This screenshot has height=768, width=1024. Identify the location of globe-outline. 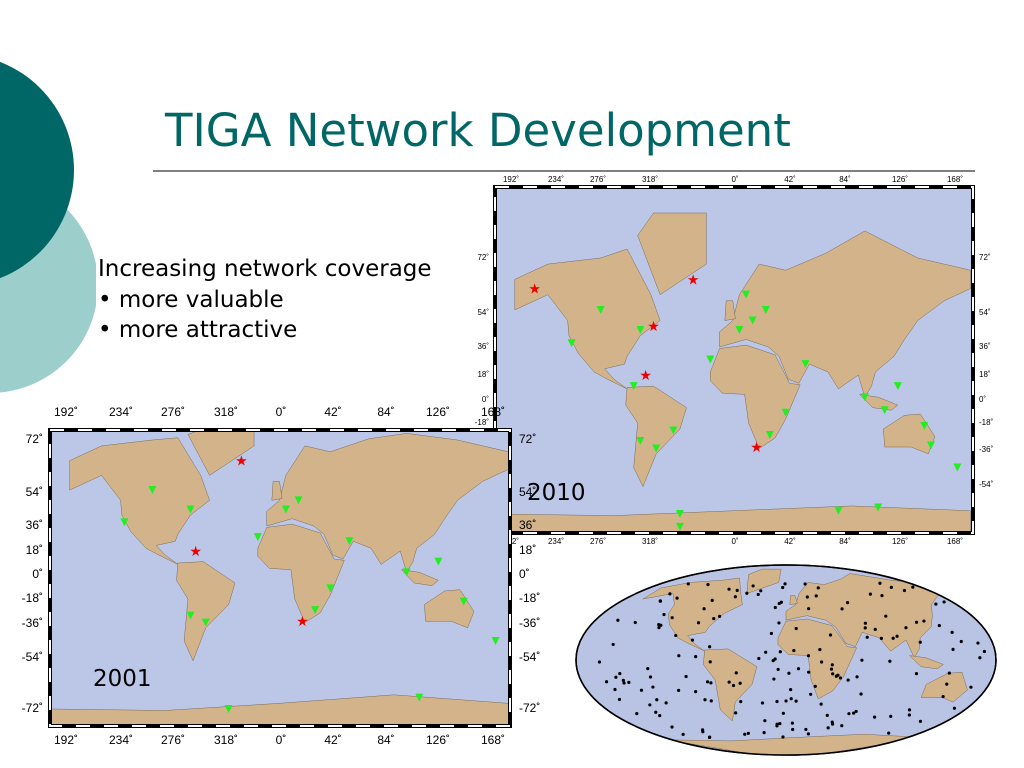
(786, 660).